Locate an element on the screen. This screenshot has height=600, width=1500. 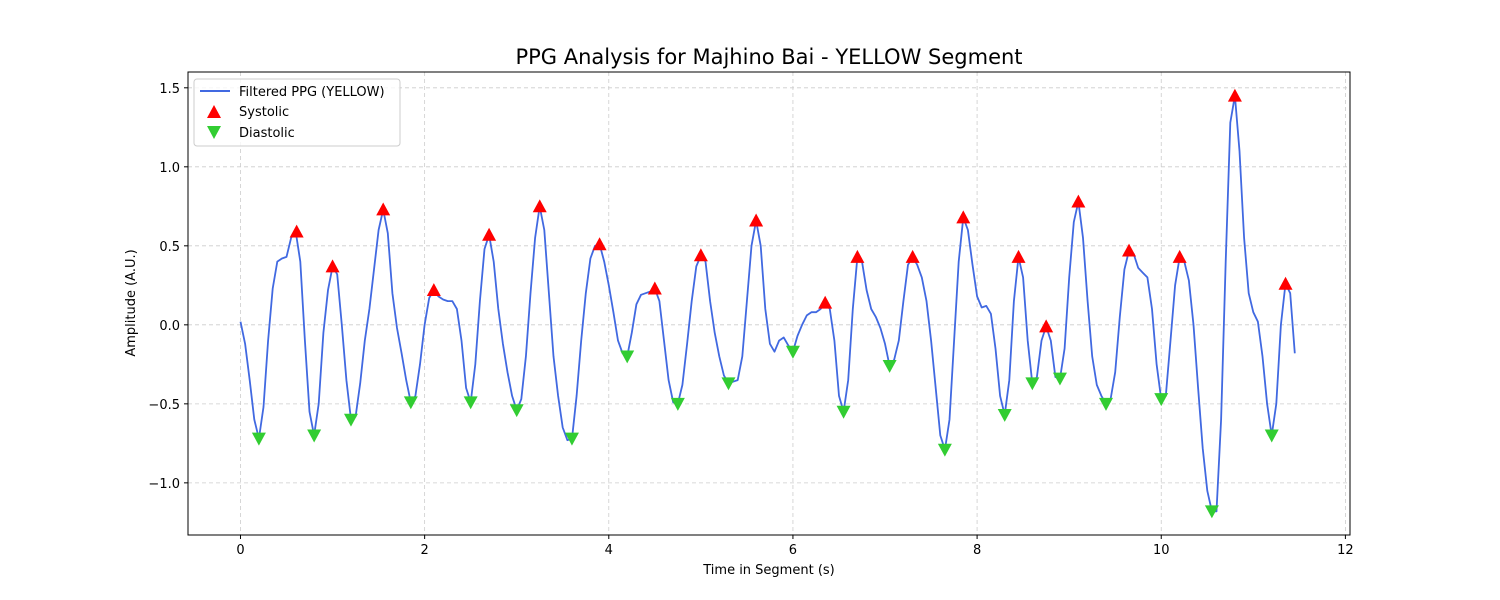
x-tick-label: 12 is located at coordinates (1345, 550).